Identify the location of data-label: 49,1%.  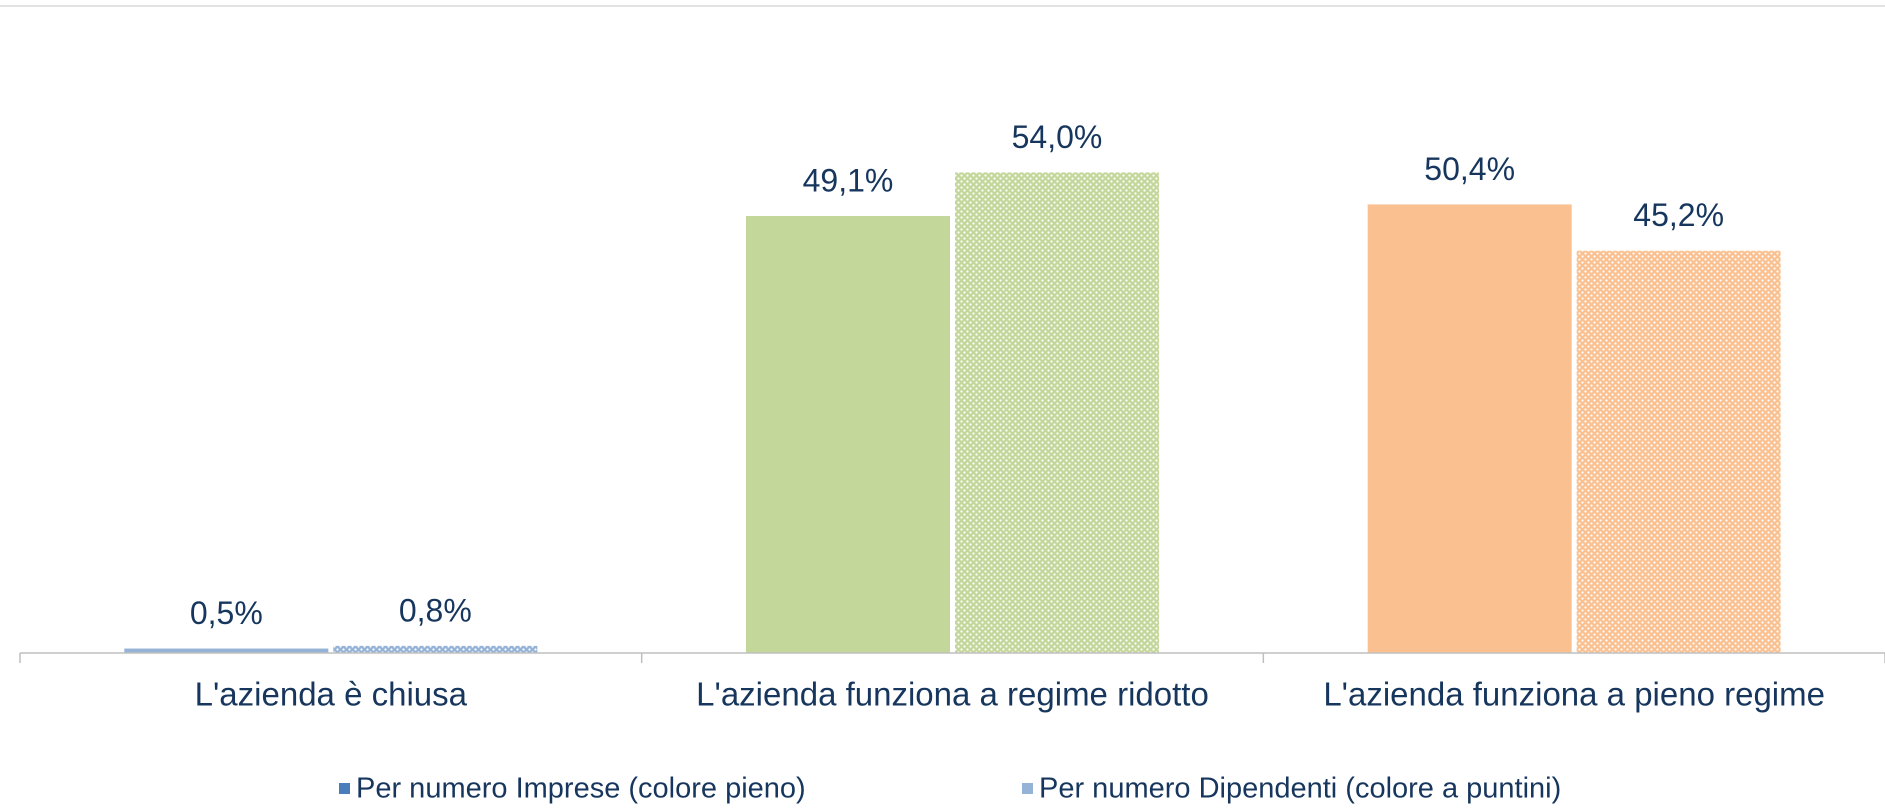
(848, 180).